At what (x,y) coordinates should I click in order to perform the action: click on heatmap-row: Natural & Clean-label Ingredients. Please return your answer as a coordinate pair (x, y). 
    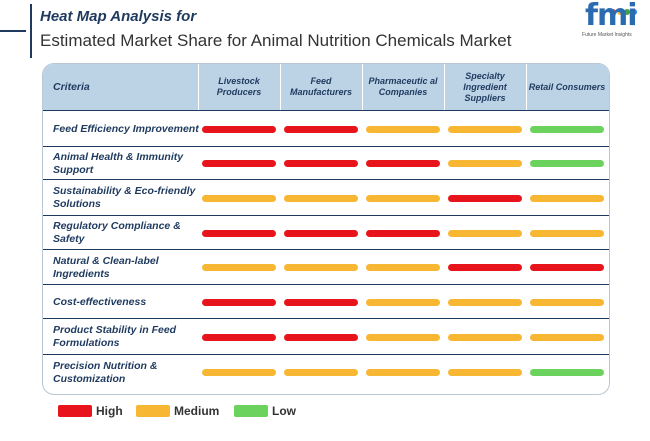
    Looking at the image, I should click on (326, 267).